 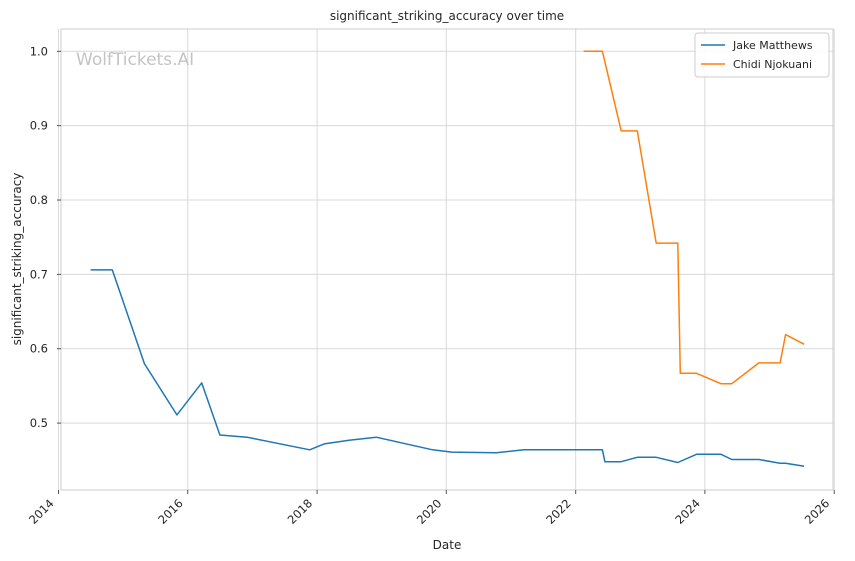 What do you see at coordinates (39, 274) in the screenshot?
I see `y-tick-label: 0.7` at bounding box center [39, 274].